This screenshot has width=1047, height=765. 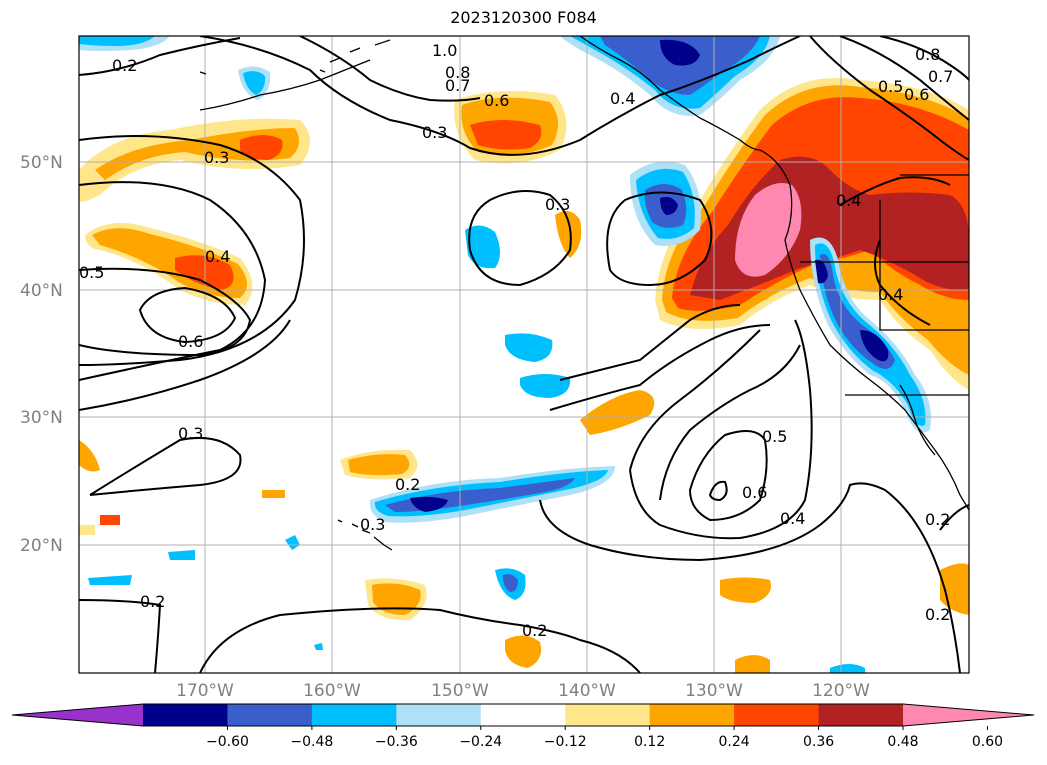 I want to click on lon-label-120w: 120°W, so click(x=841, y=691).